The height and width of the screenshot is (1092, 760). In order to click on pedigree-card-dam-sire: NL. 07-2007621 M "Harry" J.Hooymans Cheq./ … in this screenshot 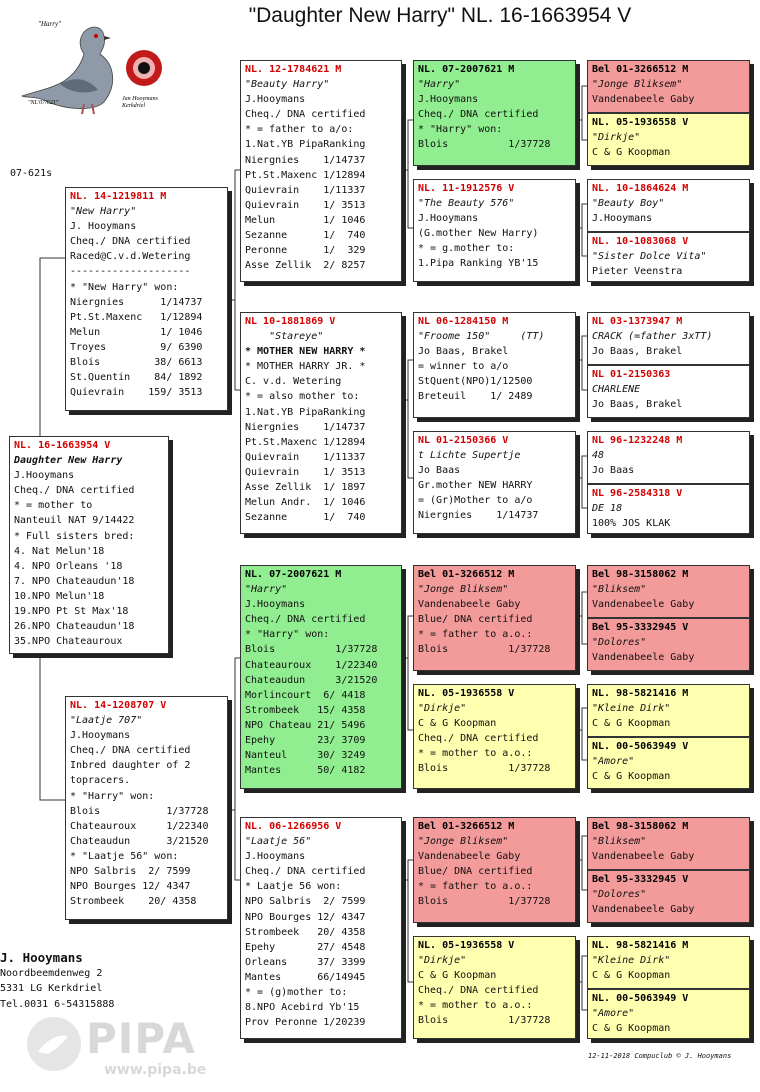, I will do `click(321, 677)`.